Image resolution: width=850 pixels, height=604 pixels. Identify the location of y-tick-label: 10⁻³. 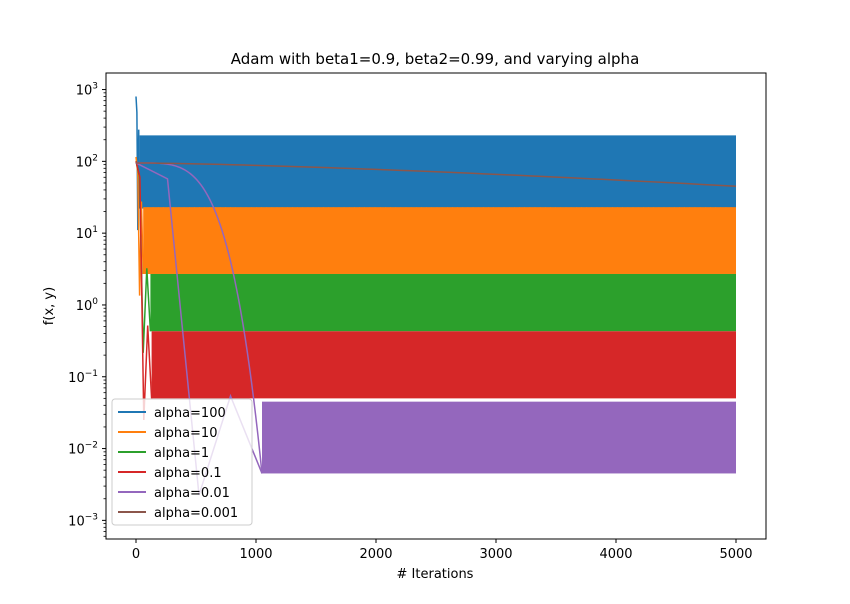
(83, 520).